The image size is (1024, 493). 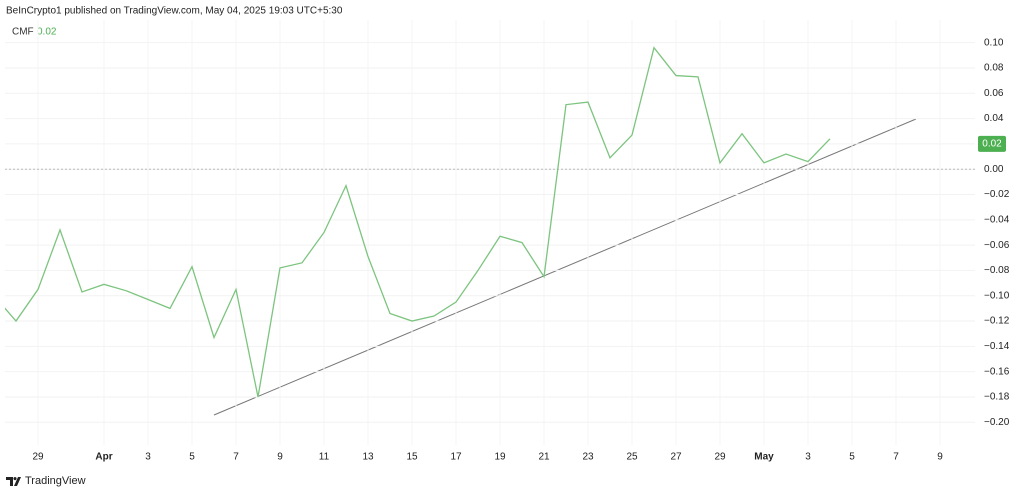 What do you see at coordinates (764, 457) in the screenshot?
I see `x-tick-label: May` at bounding box center [764, 457].